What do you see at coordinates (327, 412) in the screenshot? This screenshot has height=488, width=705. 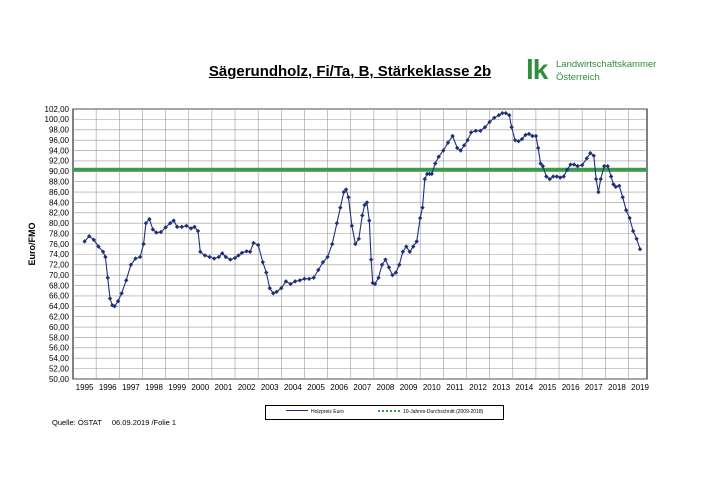 I see `legend-label-price: Holzpreis Euro` at bounding box center [327, 412].